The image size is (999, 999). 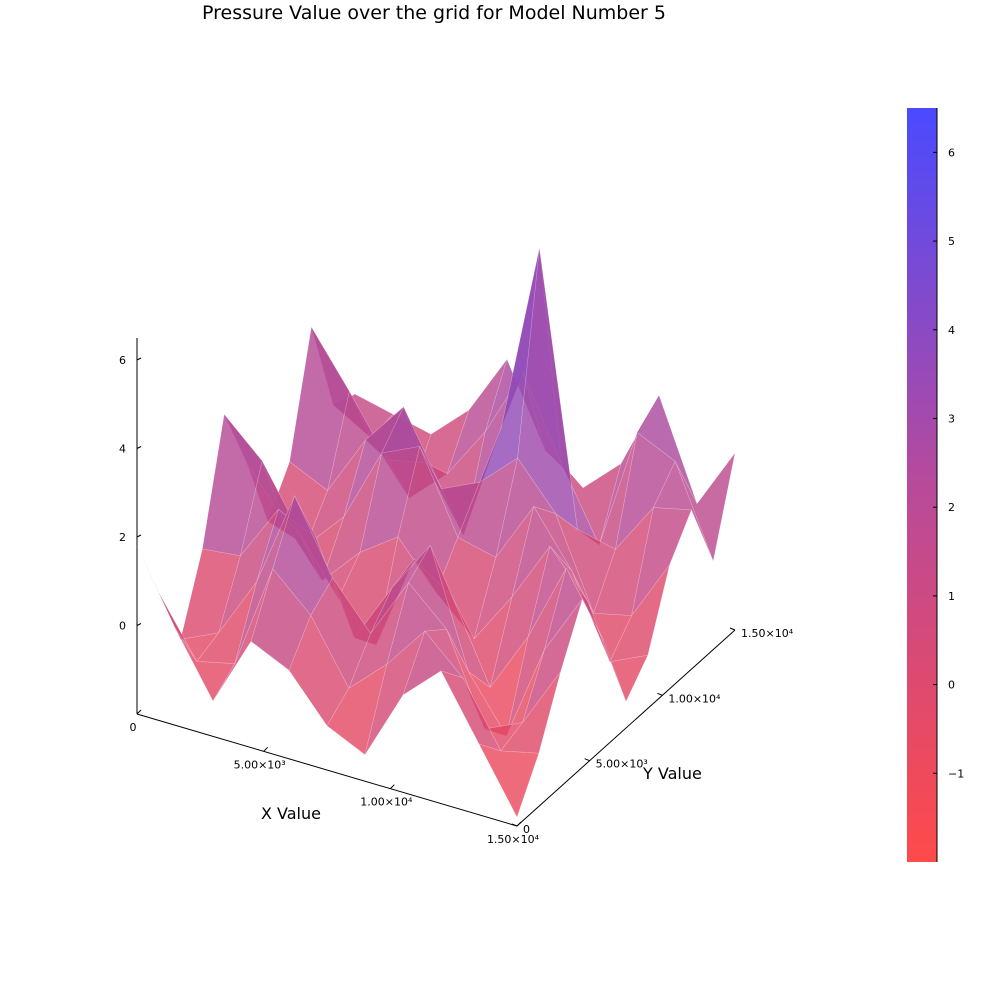 What do you see at coordinates (122, 626) in the screenshot?
I see `z-tick-label: 0` at bounding box center [122, 626].